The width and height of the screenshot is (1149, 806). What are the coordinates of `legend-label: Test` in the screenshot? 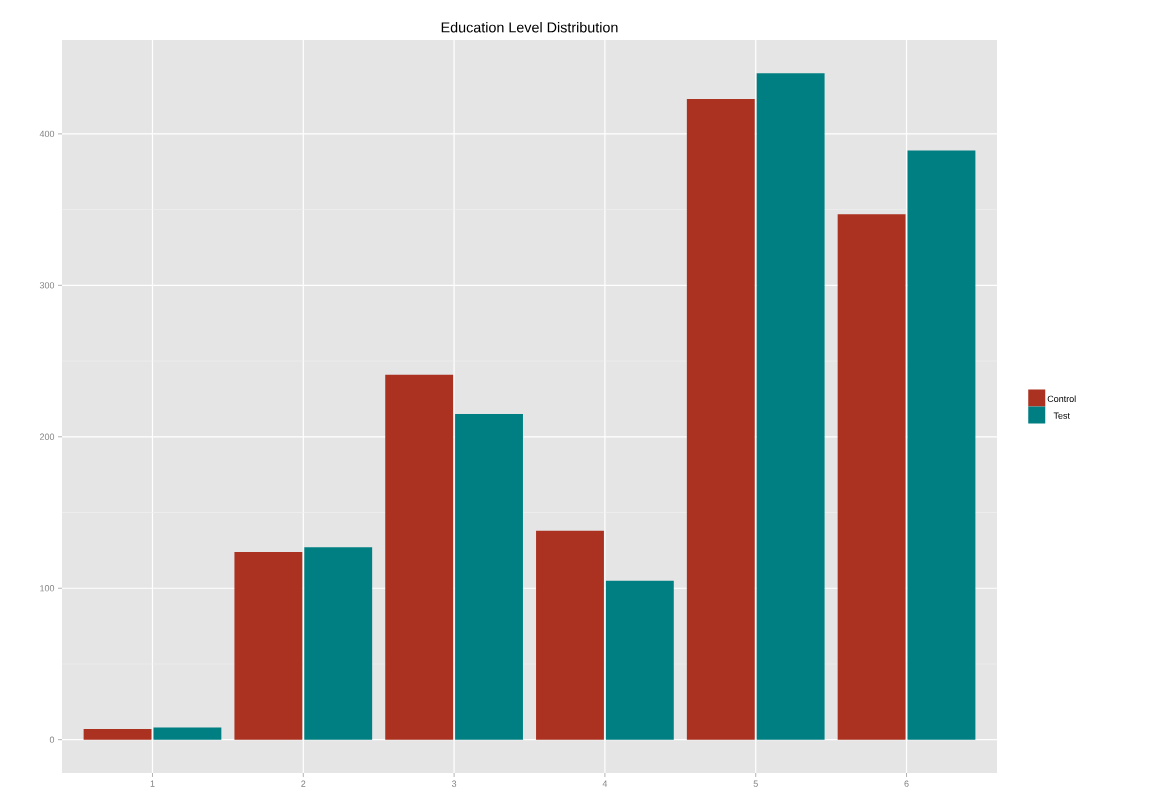 It's located at (1061, 415).